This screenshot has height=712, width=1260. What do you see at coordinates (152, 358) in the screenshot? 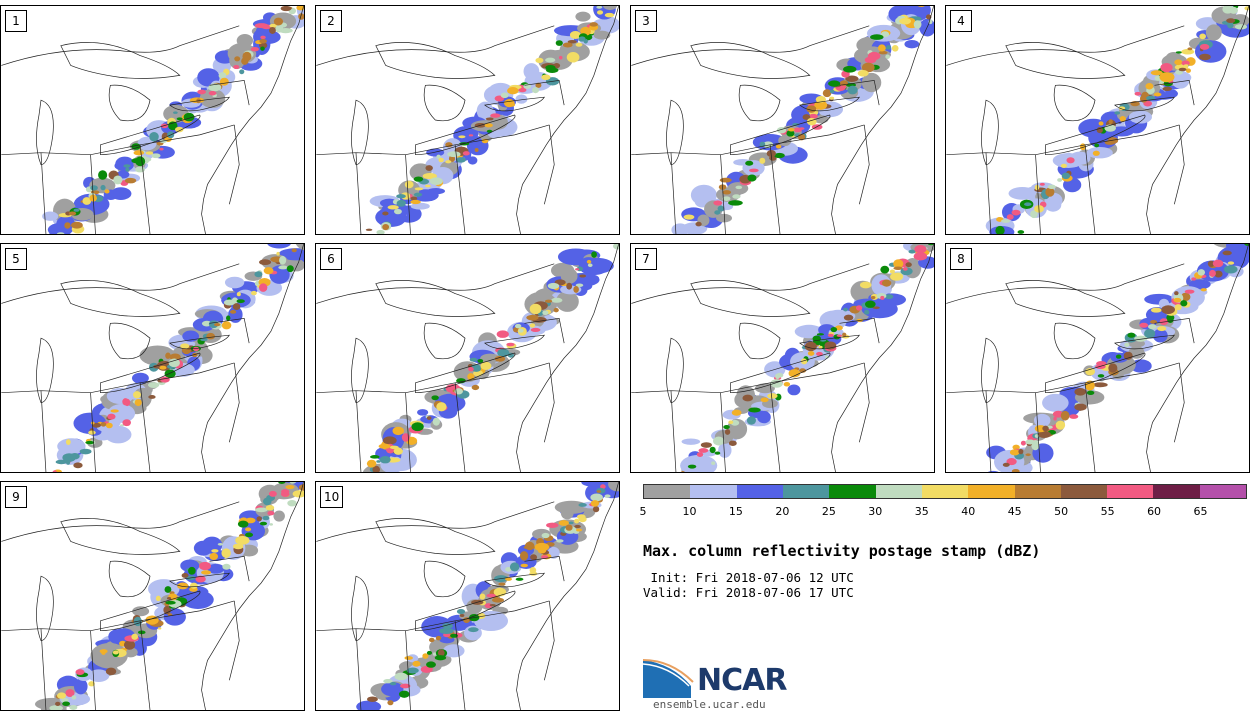
I see `ensemble-member-panel: 5` at bounding box center [152, 358].